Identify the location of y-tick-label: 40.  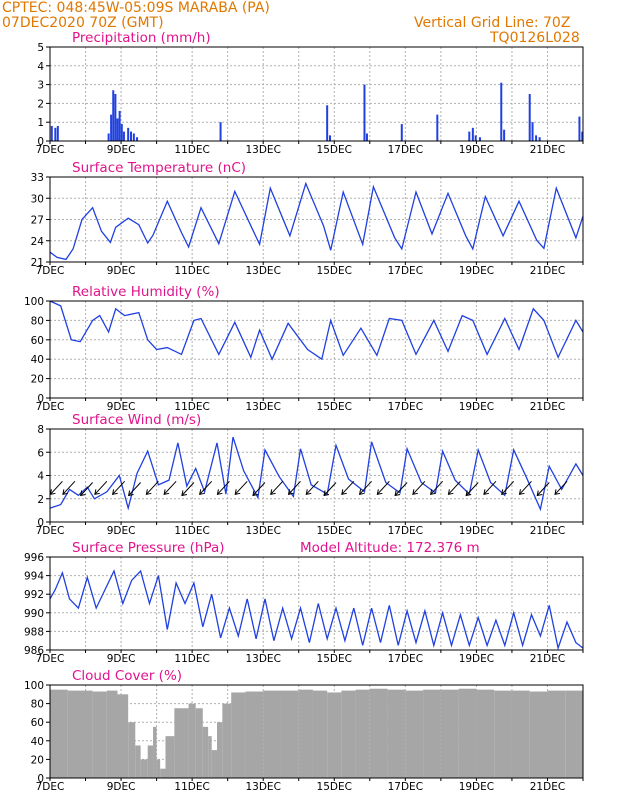
(37, 742).